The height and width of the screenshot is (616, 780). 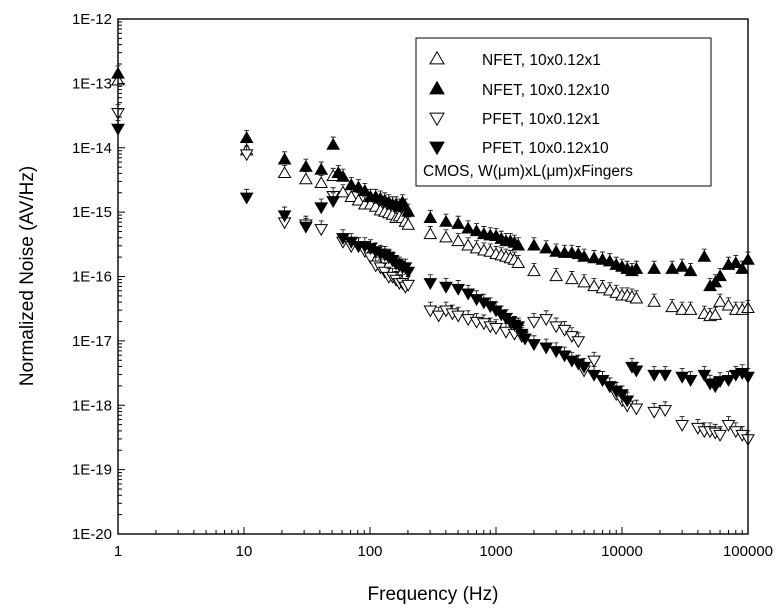 I want to click on y-tick-label: 1E-16, so click(x=92, y=277).